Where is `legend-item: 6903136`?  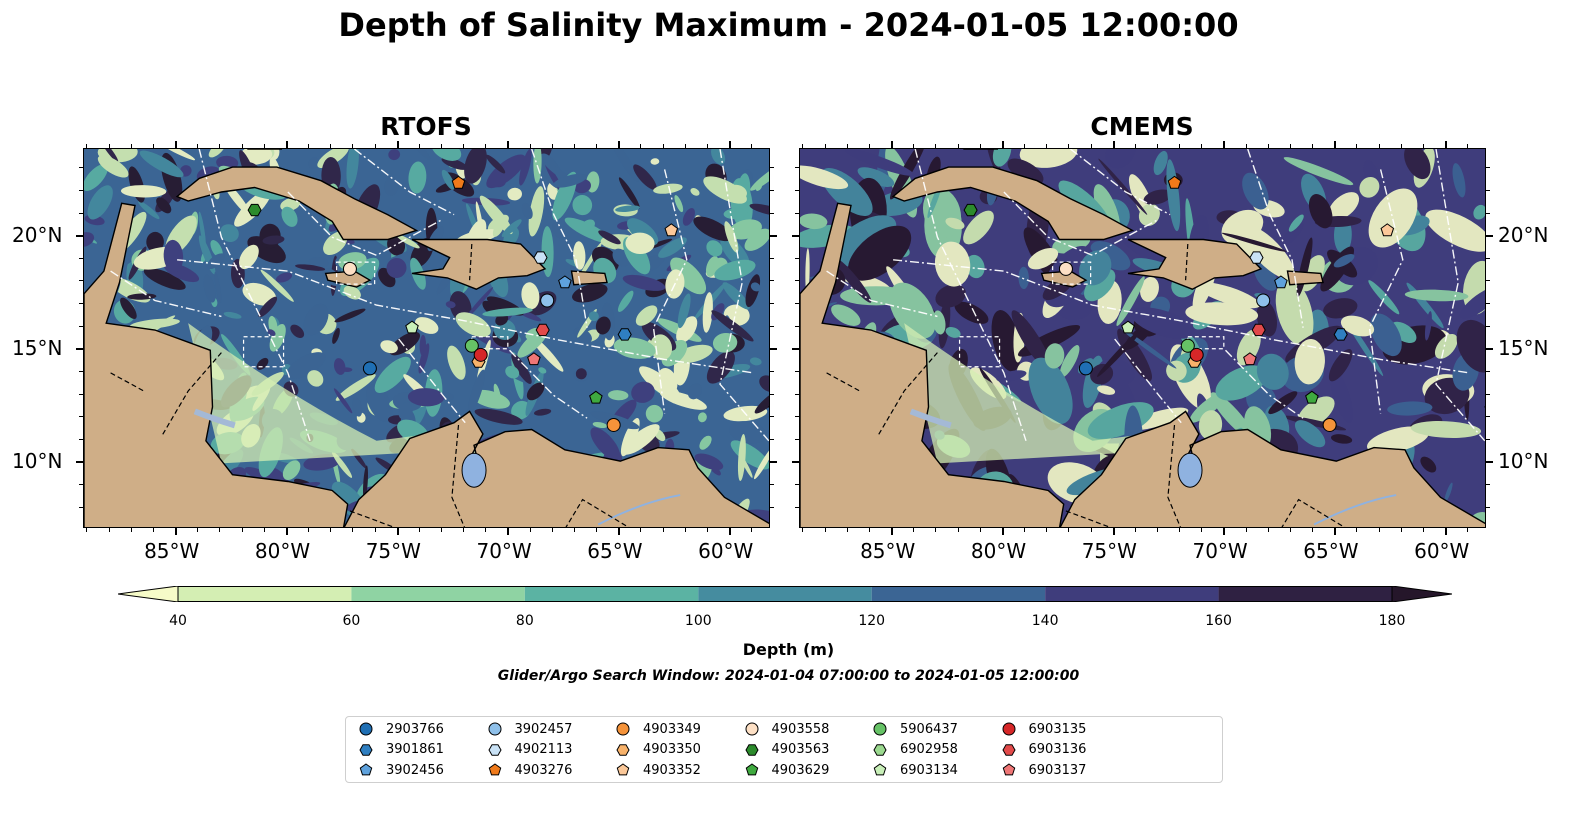
legend-item: 6903136 is located at coordinates (1043, 750).